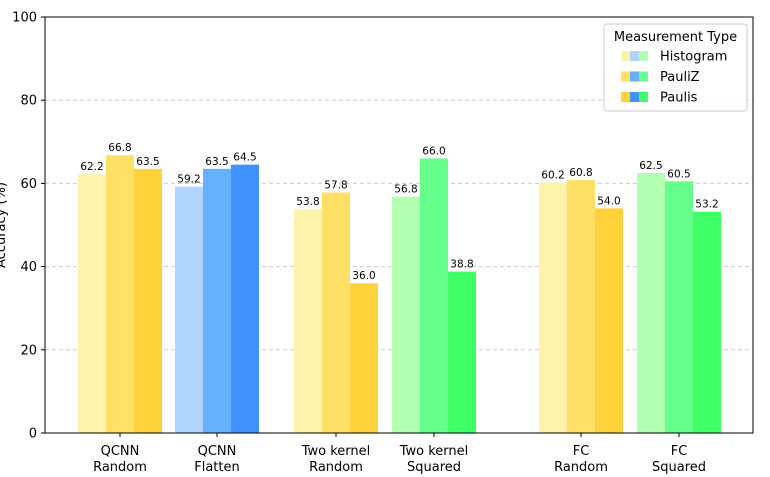  What do you see at coordinates (28, 101) in the screenshot?
I see `y-tick-label: 80` at bounding box center [28, 101].